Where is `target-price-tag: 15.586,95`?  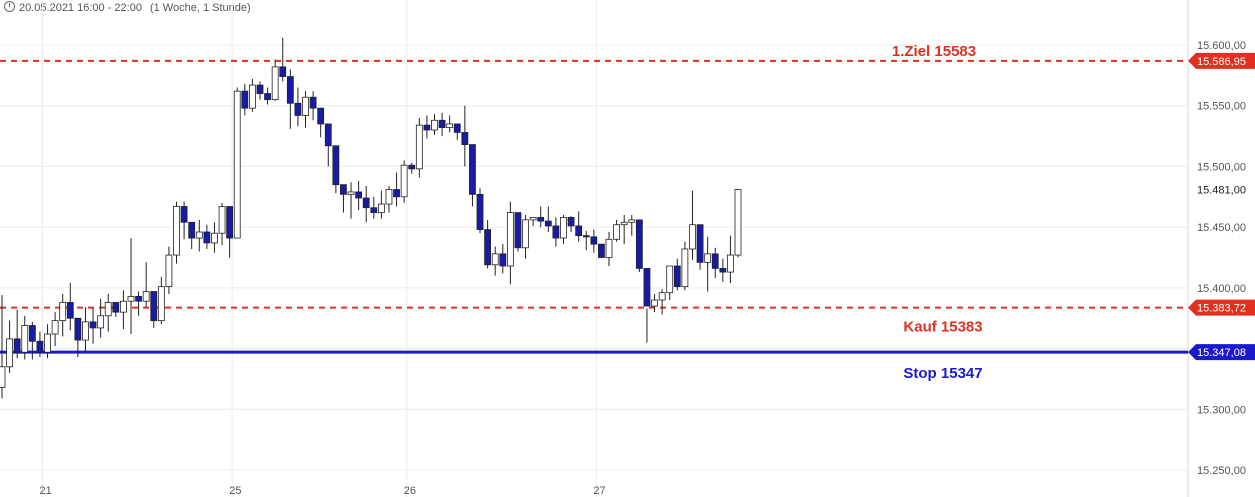
target-price-tag: 15.586,95 is located at coordinates (1221, 62).